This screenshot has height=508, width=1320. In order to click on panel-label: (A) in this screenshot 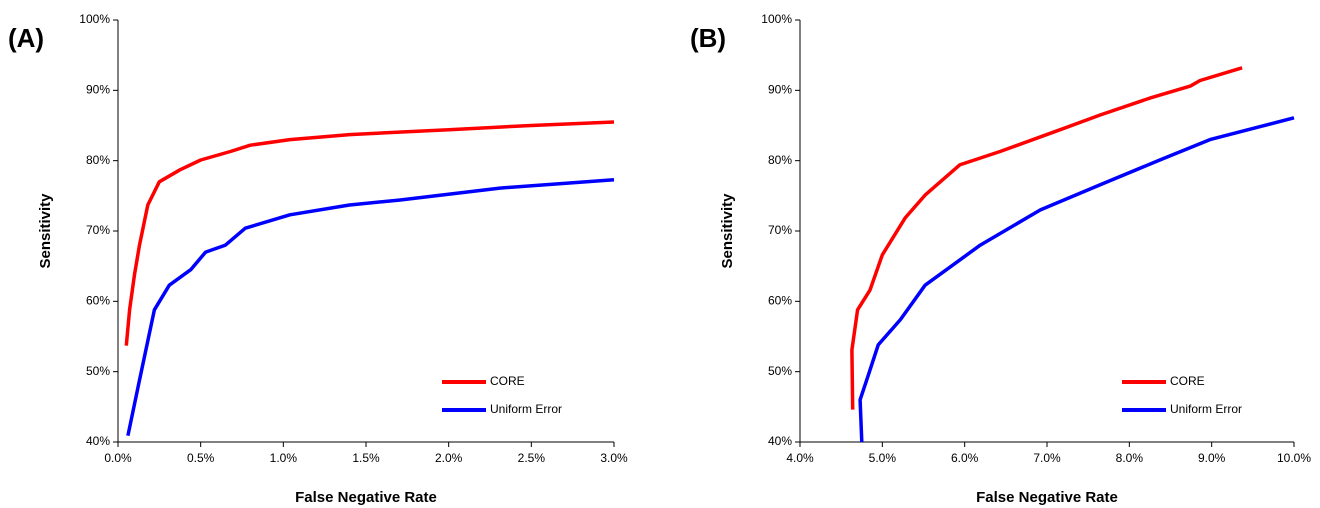, I will do `click(26, 38)`.